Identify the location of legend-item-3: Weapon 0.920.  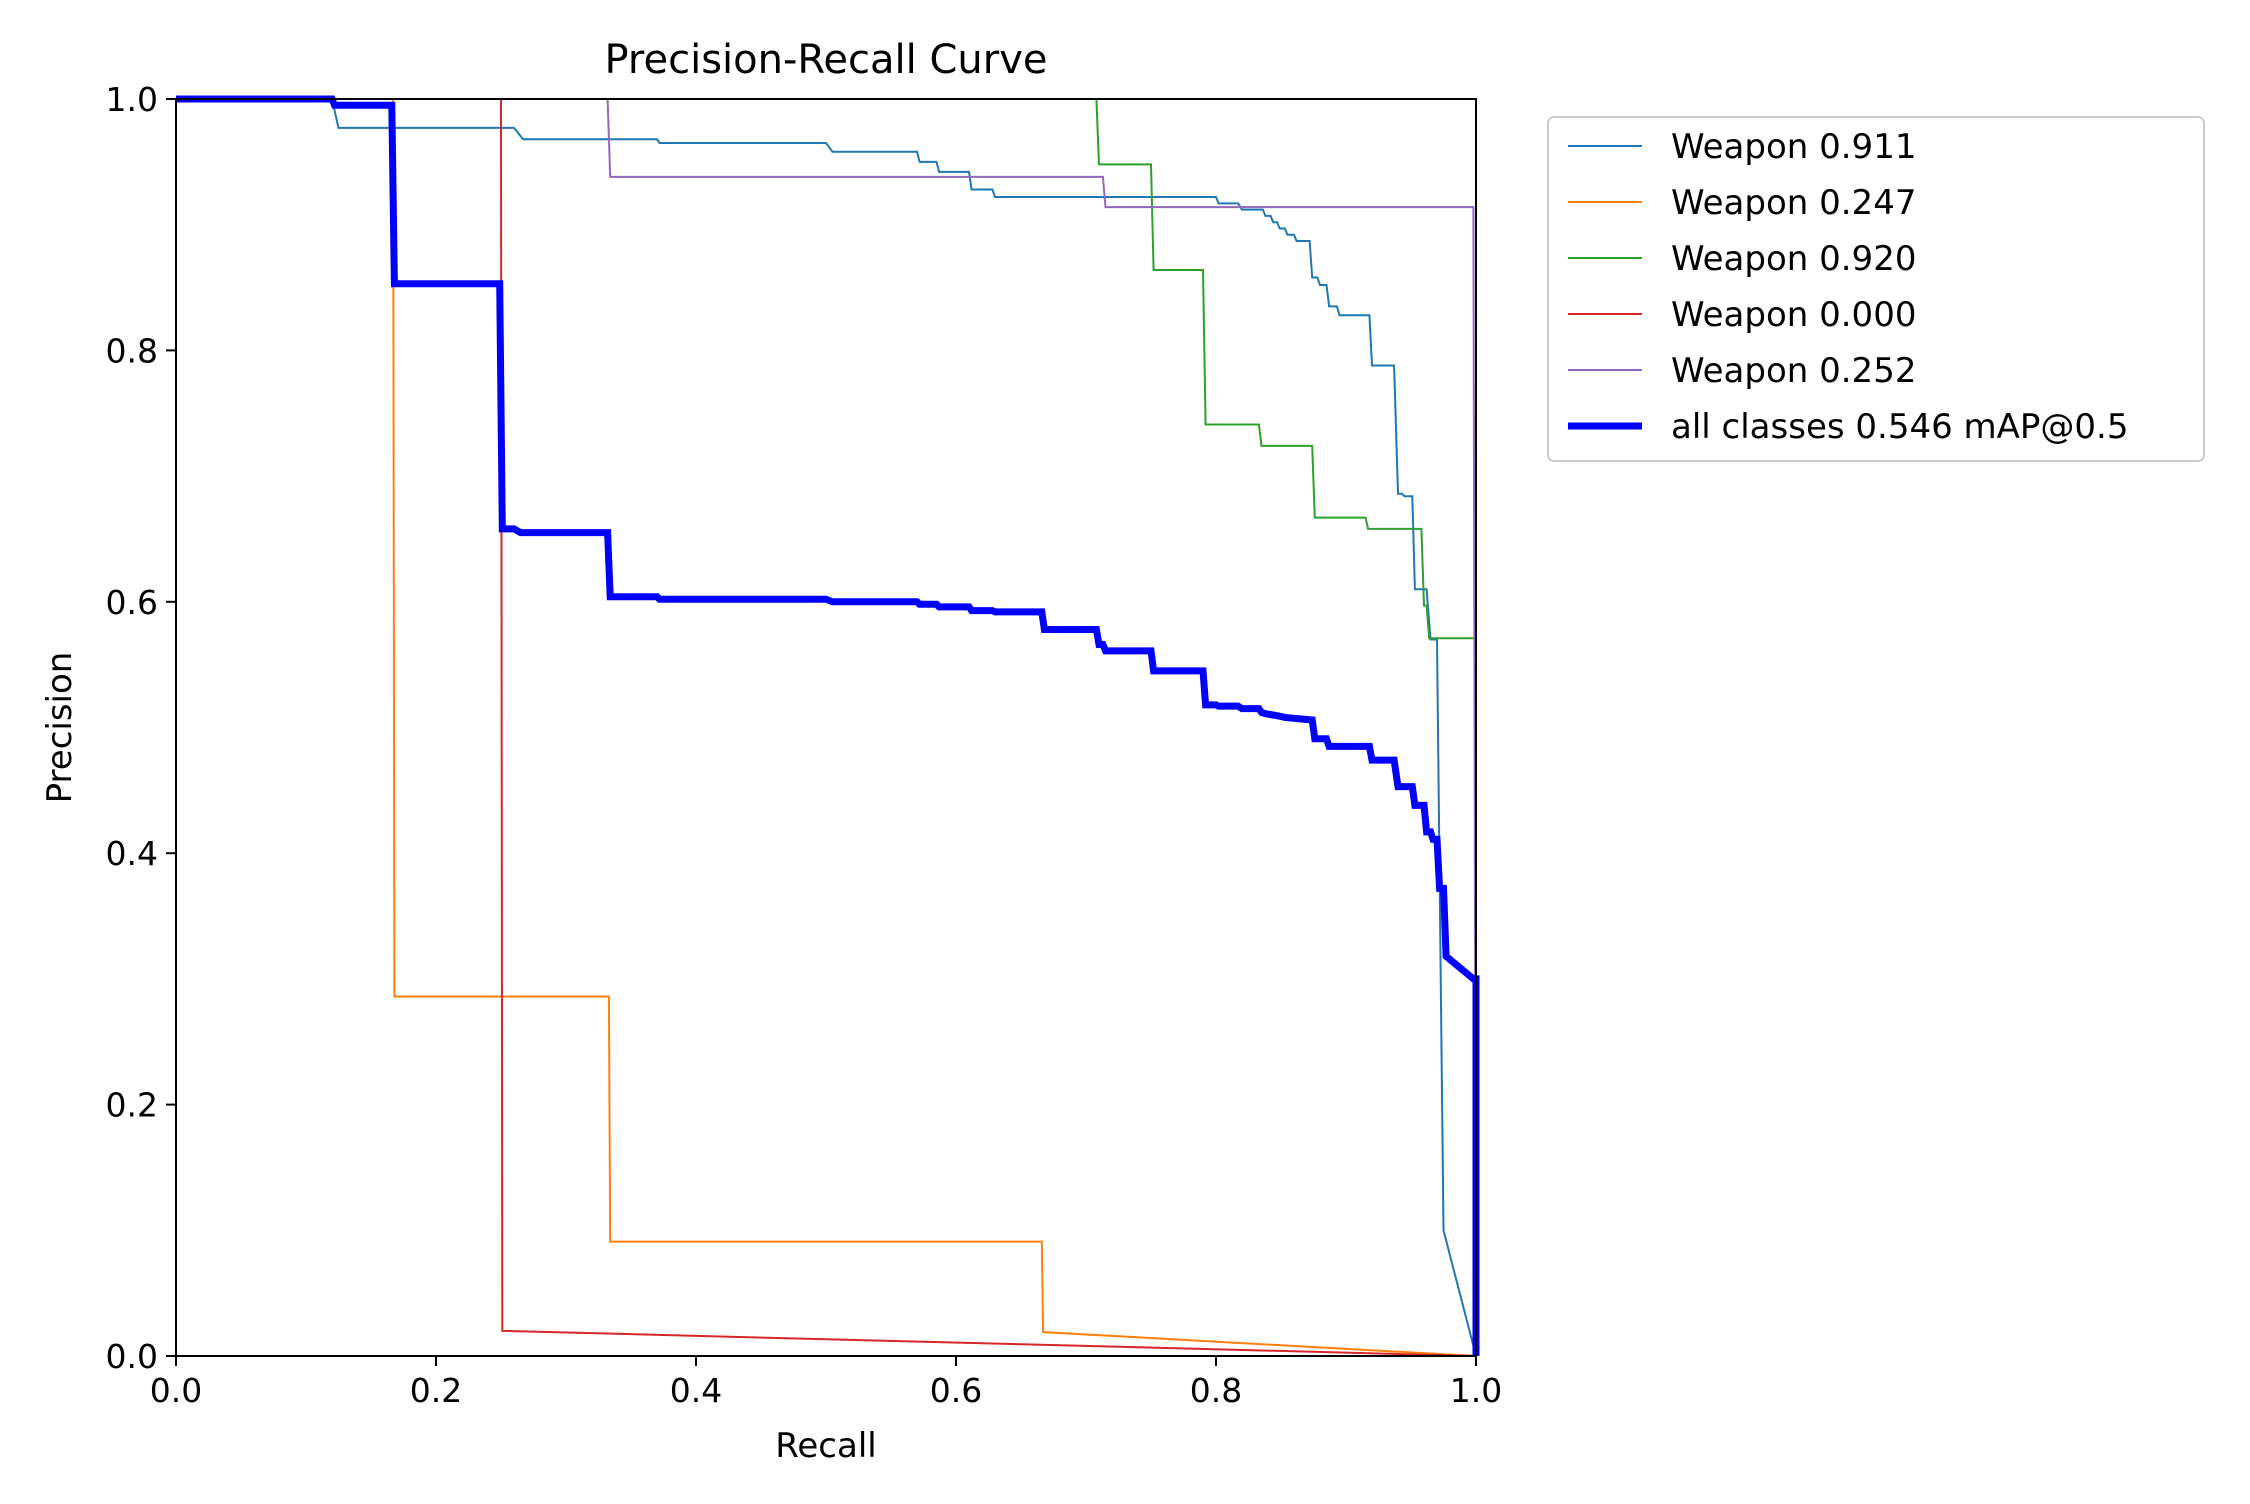
(1742, 259).